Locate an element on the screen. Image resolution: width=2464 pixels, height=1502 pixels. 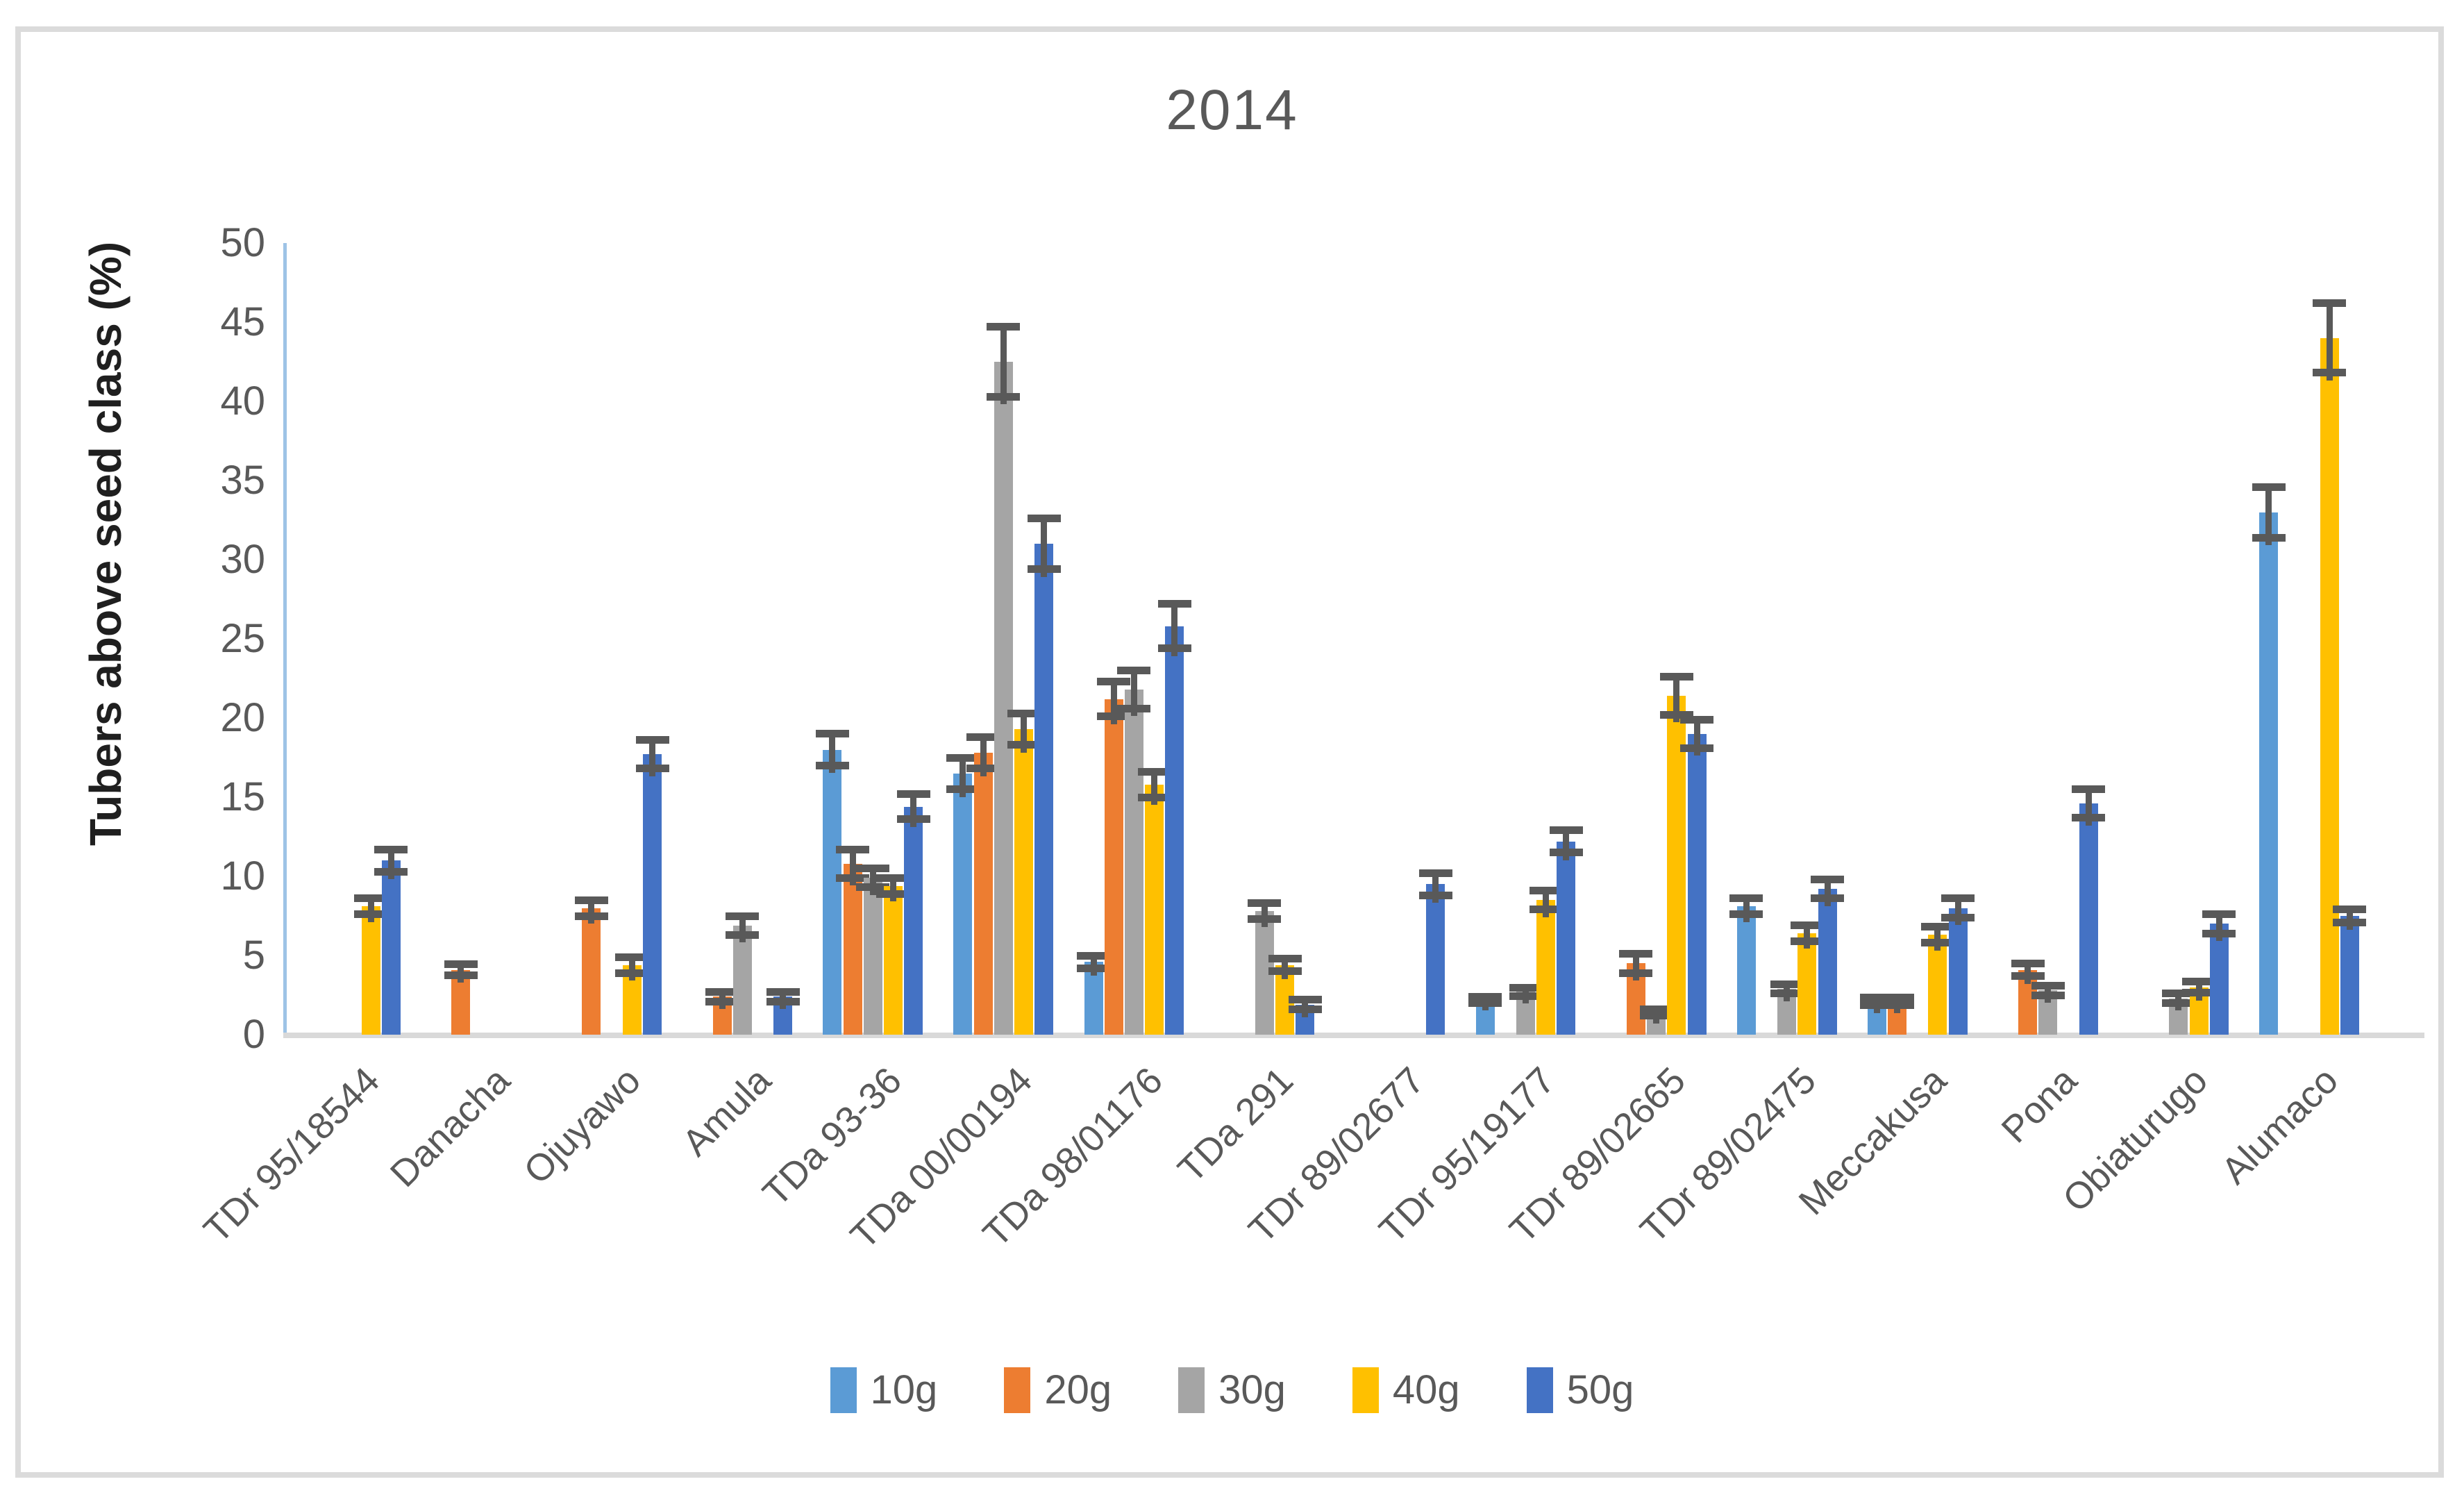
bar-50g-TDr 89/02677 is located at coordinates (1435, 959).